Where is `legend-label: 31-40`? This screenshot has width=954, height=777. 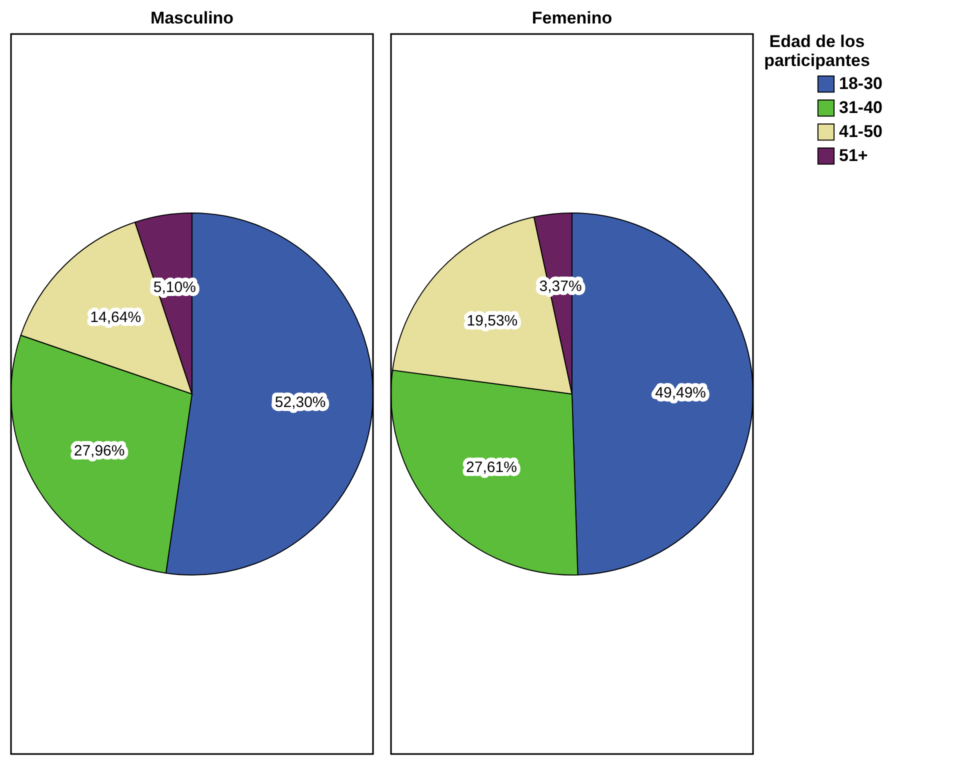 legend-label: 31-40 is located at coordinates (860, 107).